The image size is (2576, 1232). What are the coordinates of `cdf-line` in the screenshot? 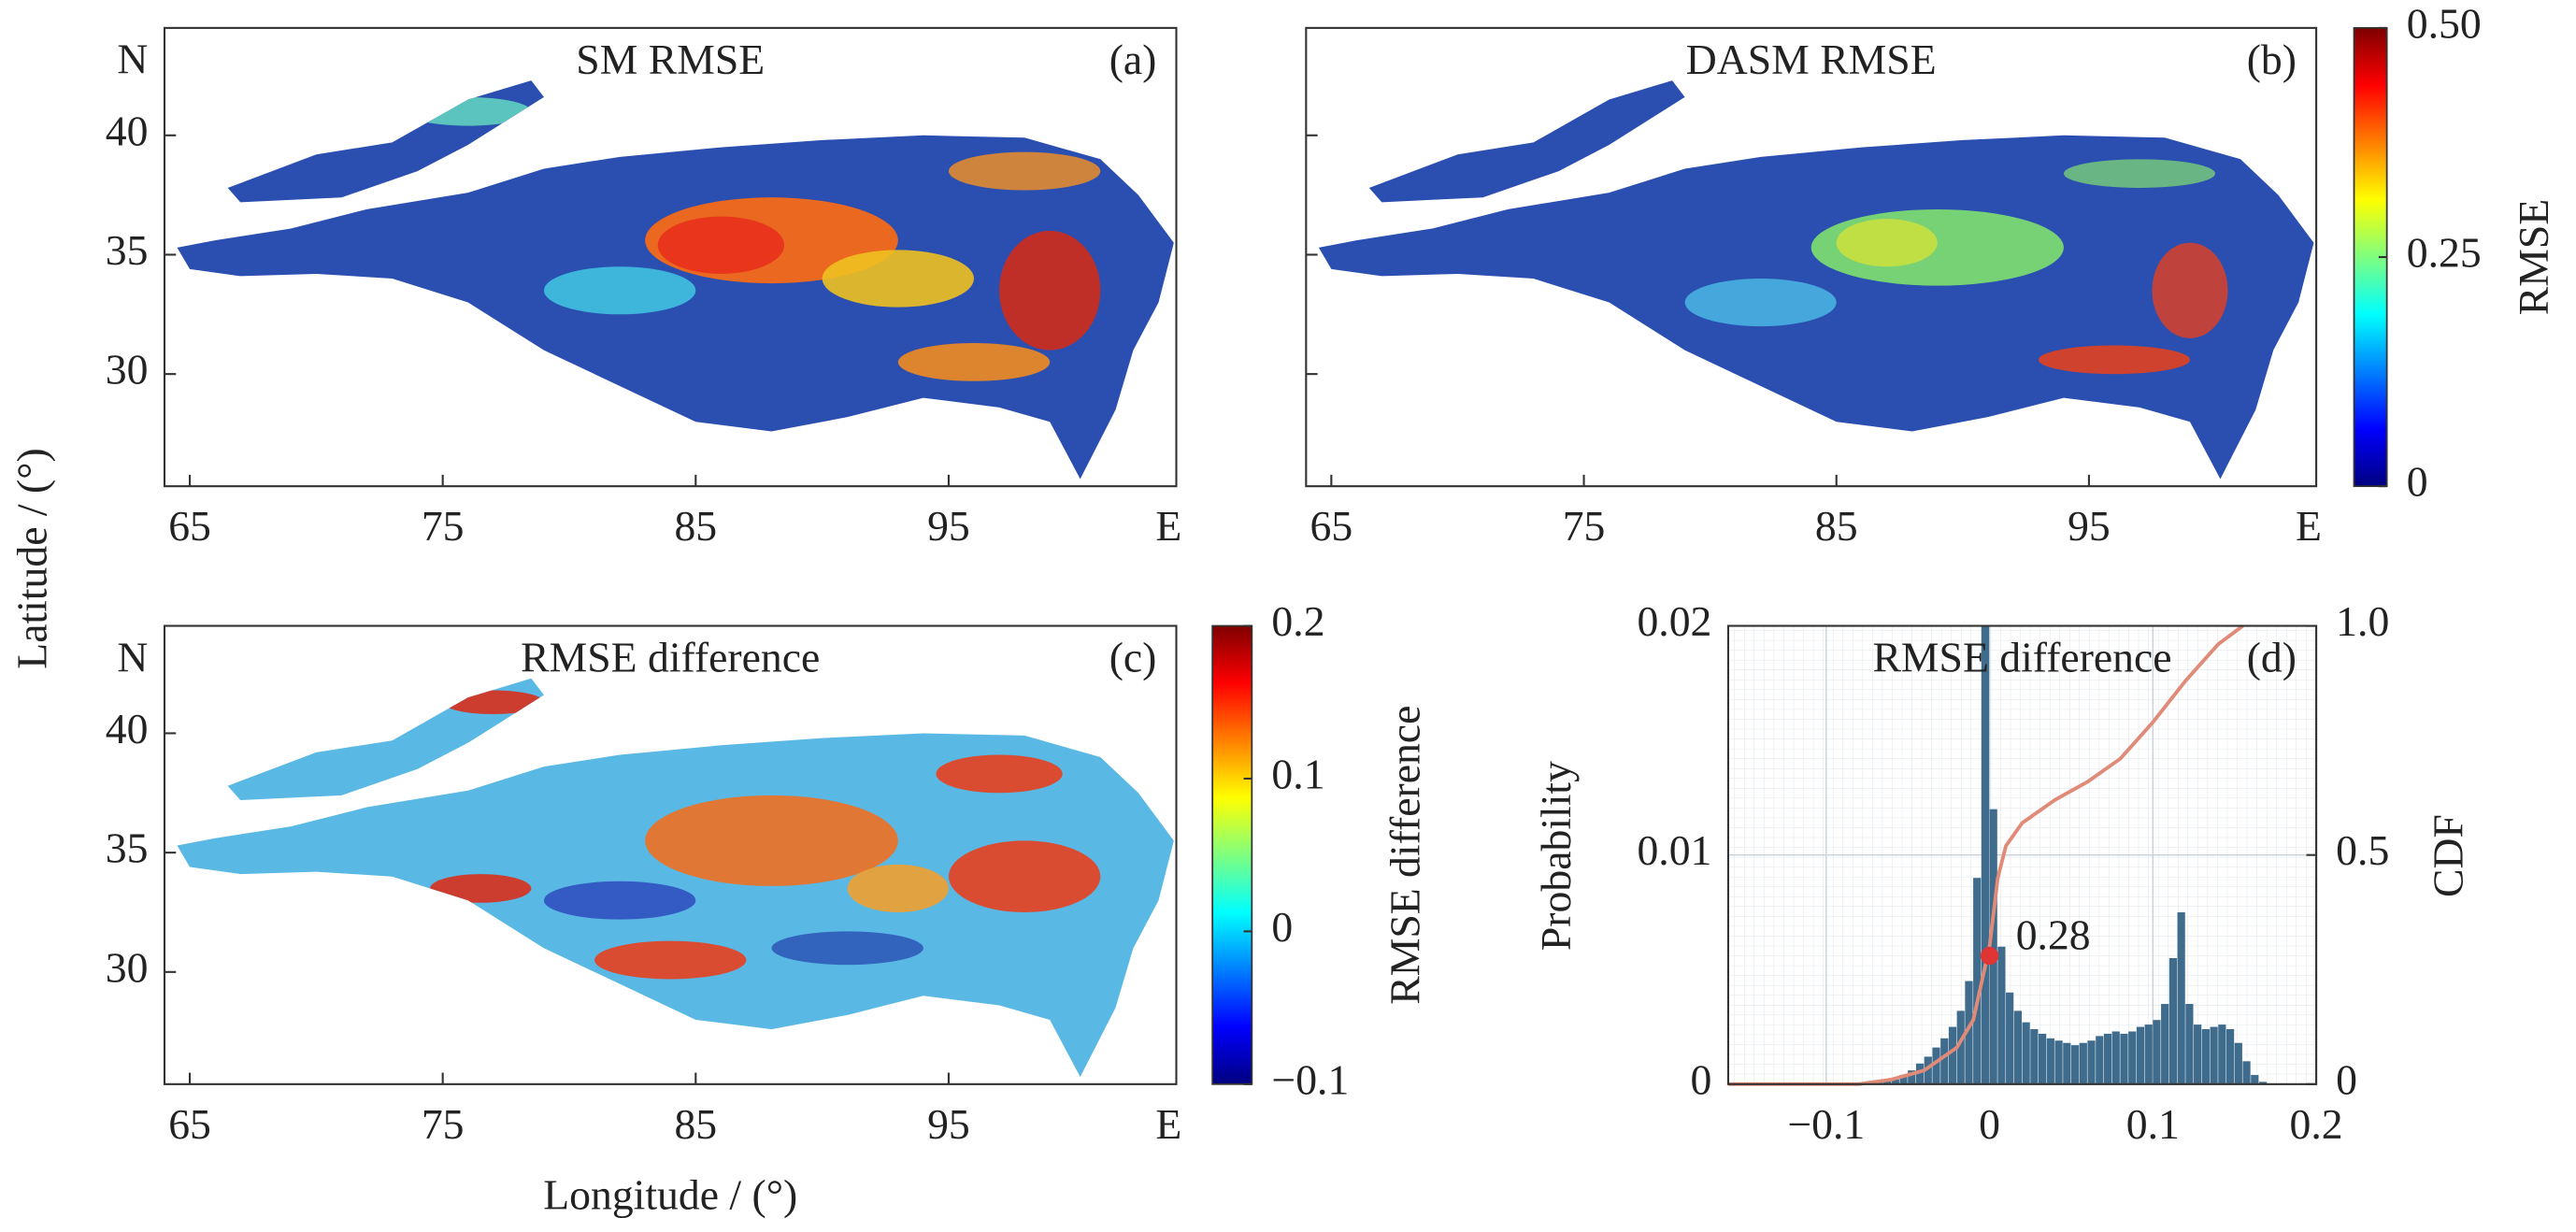 It's located at (1985, 854).